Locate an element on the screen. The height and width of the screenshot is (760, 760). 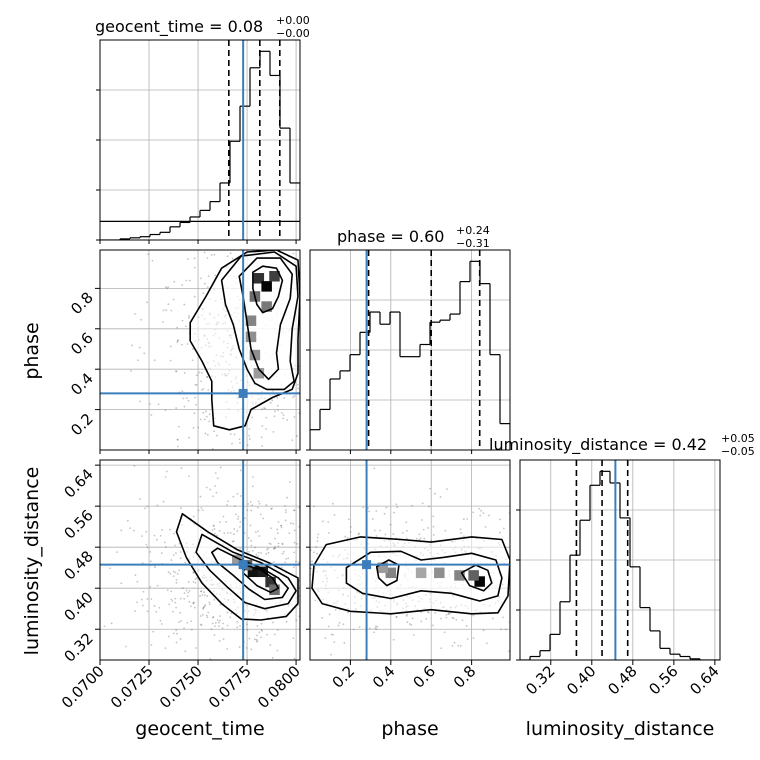
title-geocent-time: geocent_time = 0.08 is located at coordinates (179, 27).